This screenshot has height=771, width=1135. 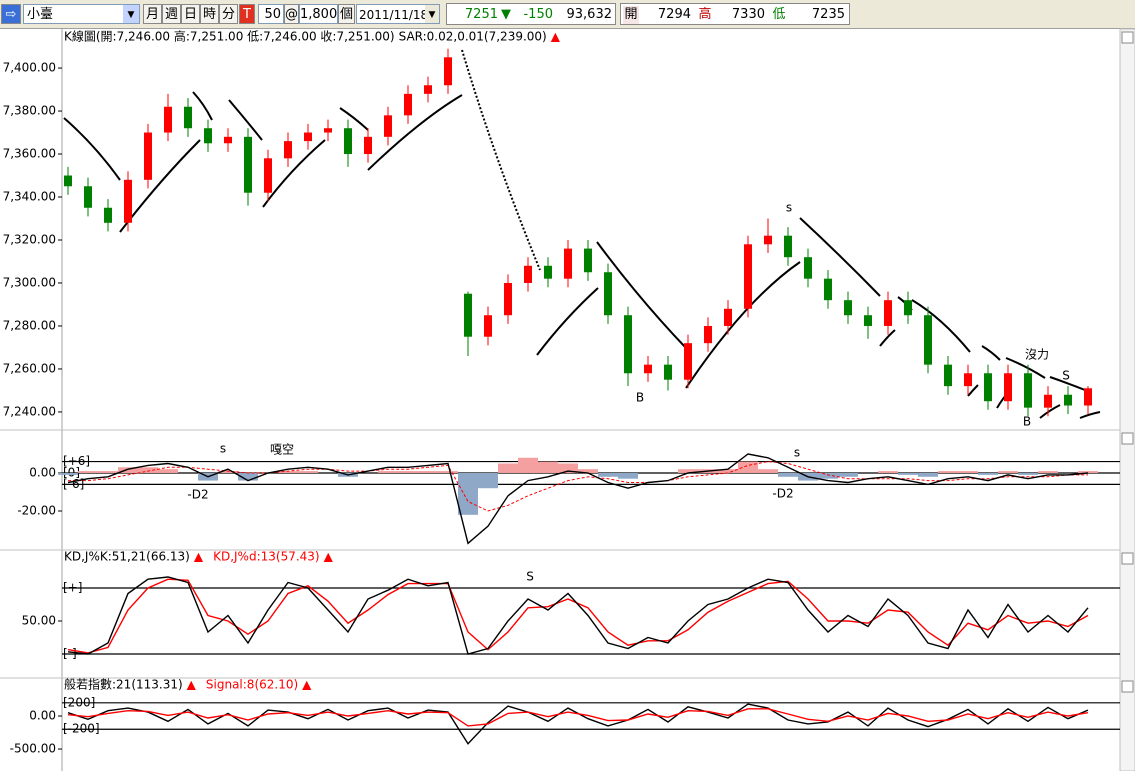 I want to click on y-tick-label: 7,280.00, so click(x=29, y=325).